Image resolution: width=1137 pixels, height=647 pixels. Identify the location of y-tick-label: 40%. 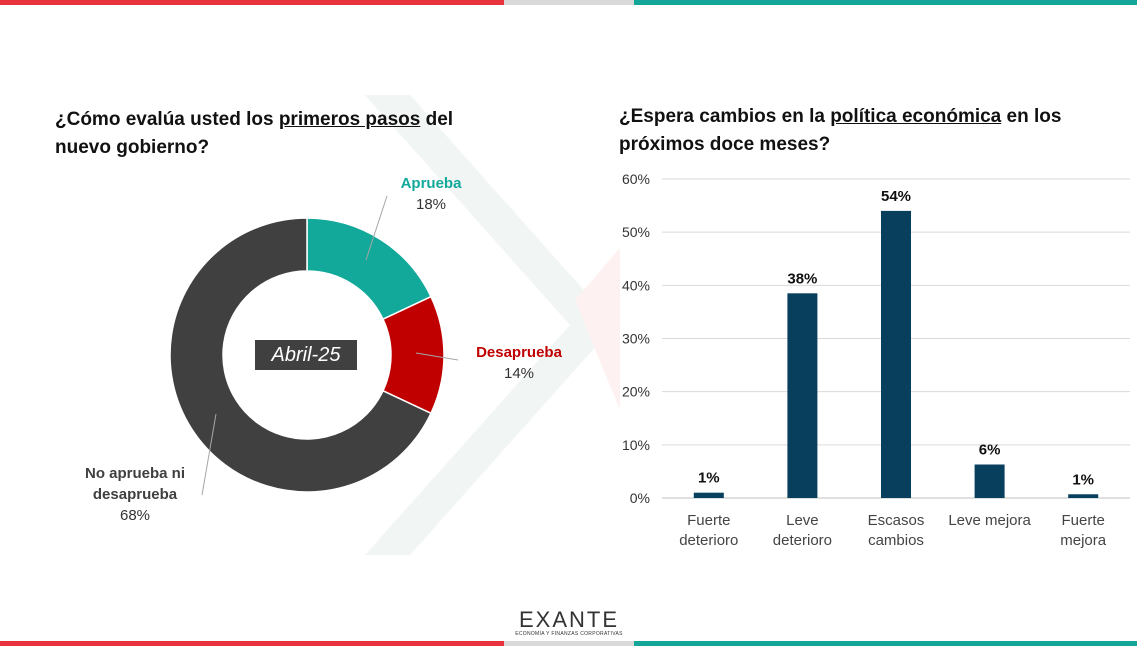
(636, 285).